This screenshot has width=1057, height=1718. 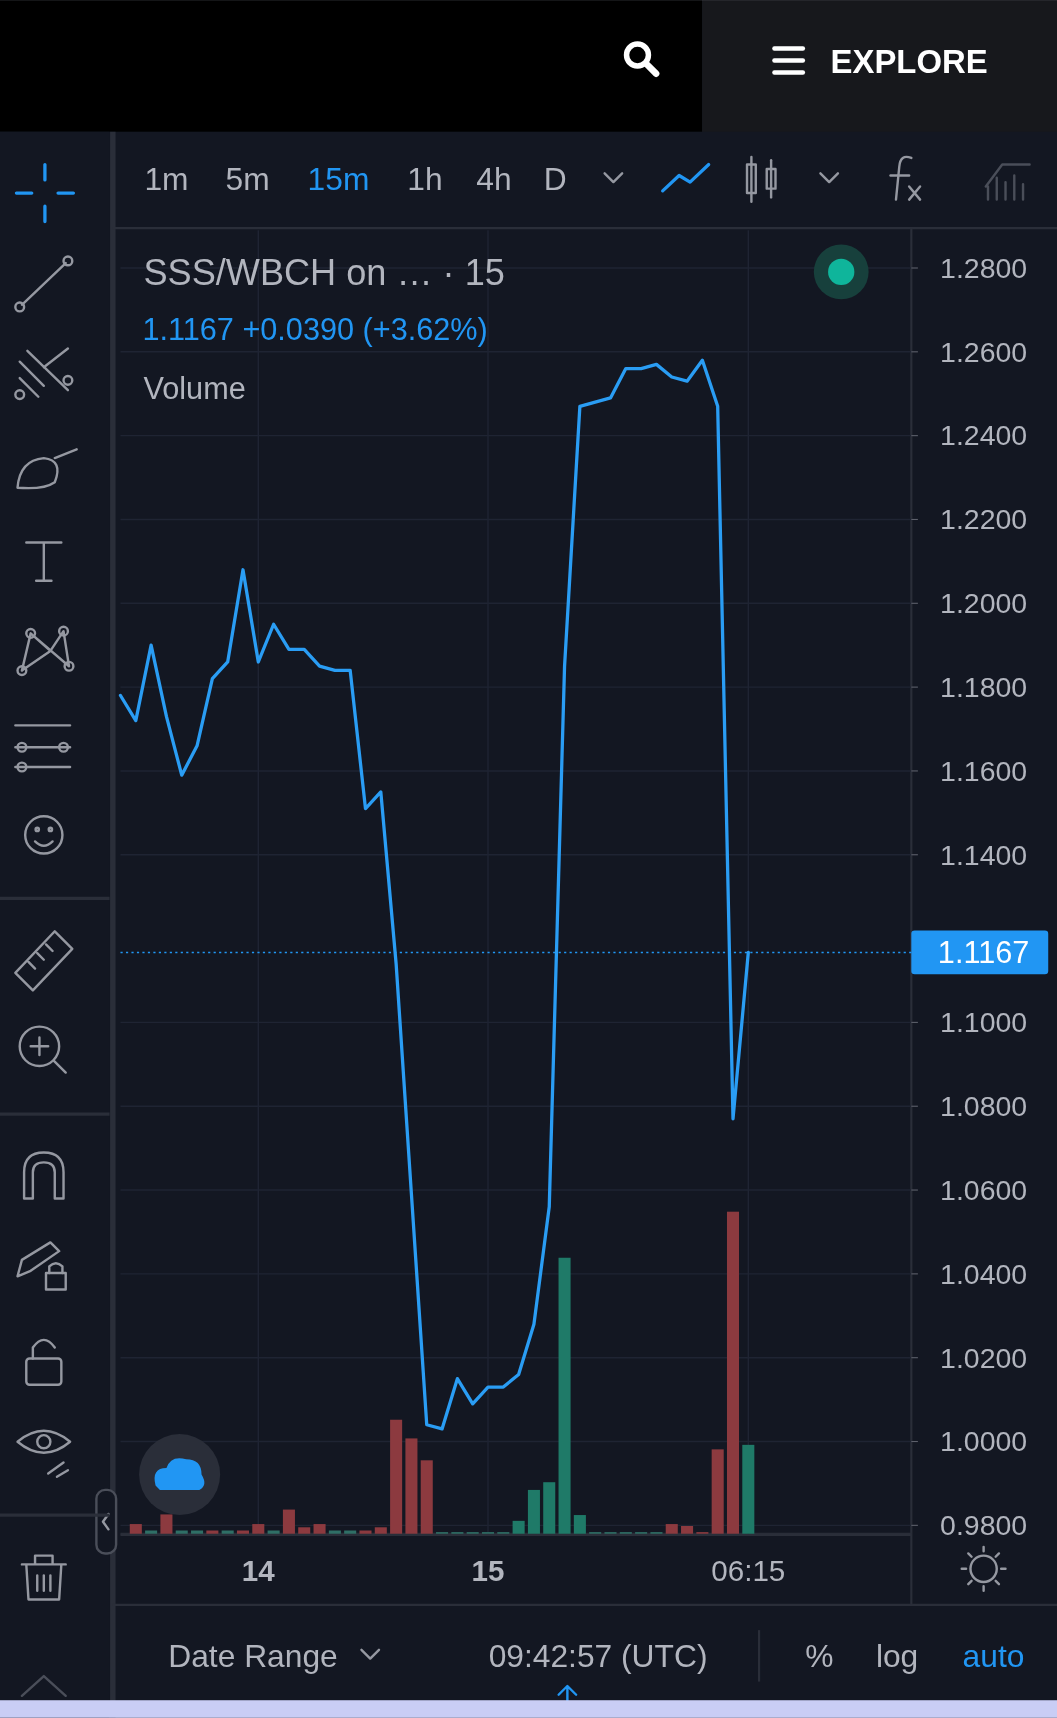 I want to click on text: 15m, so click(x=338, y=178).